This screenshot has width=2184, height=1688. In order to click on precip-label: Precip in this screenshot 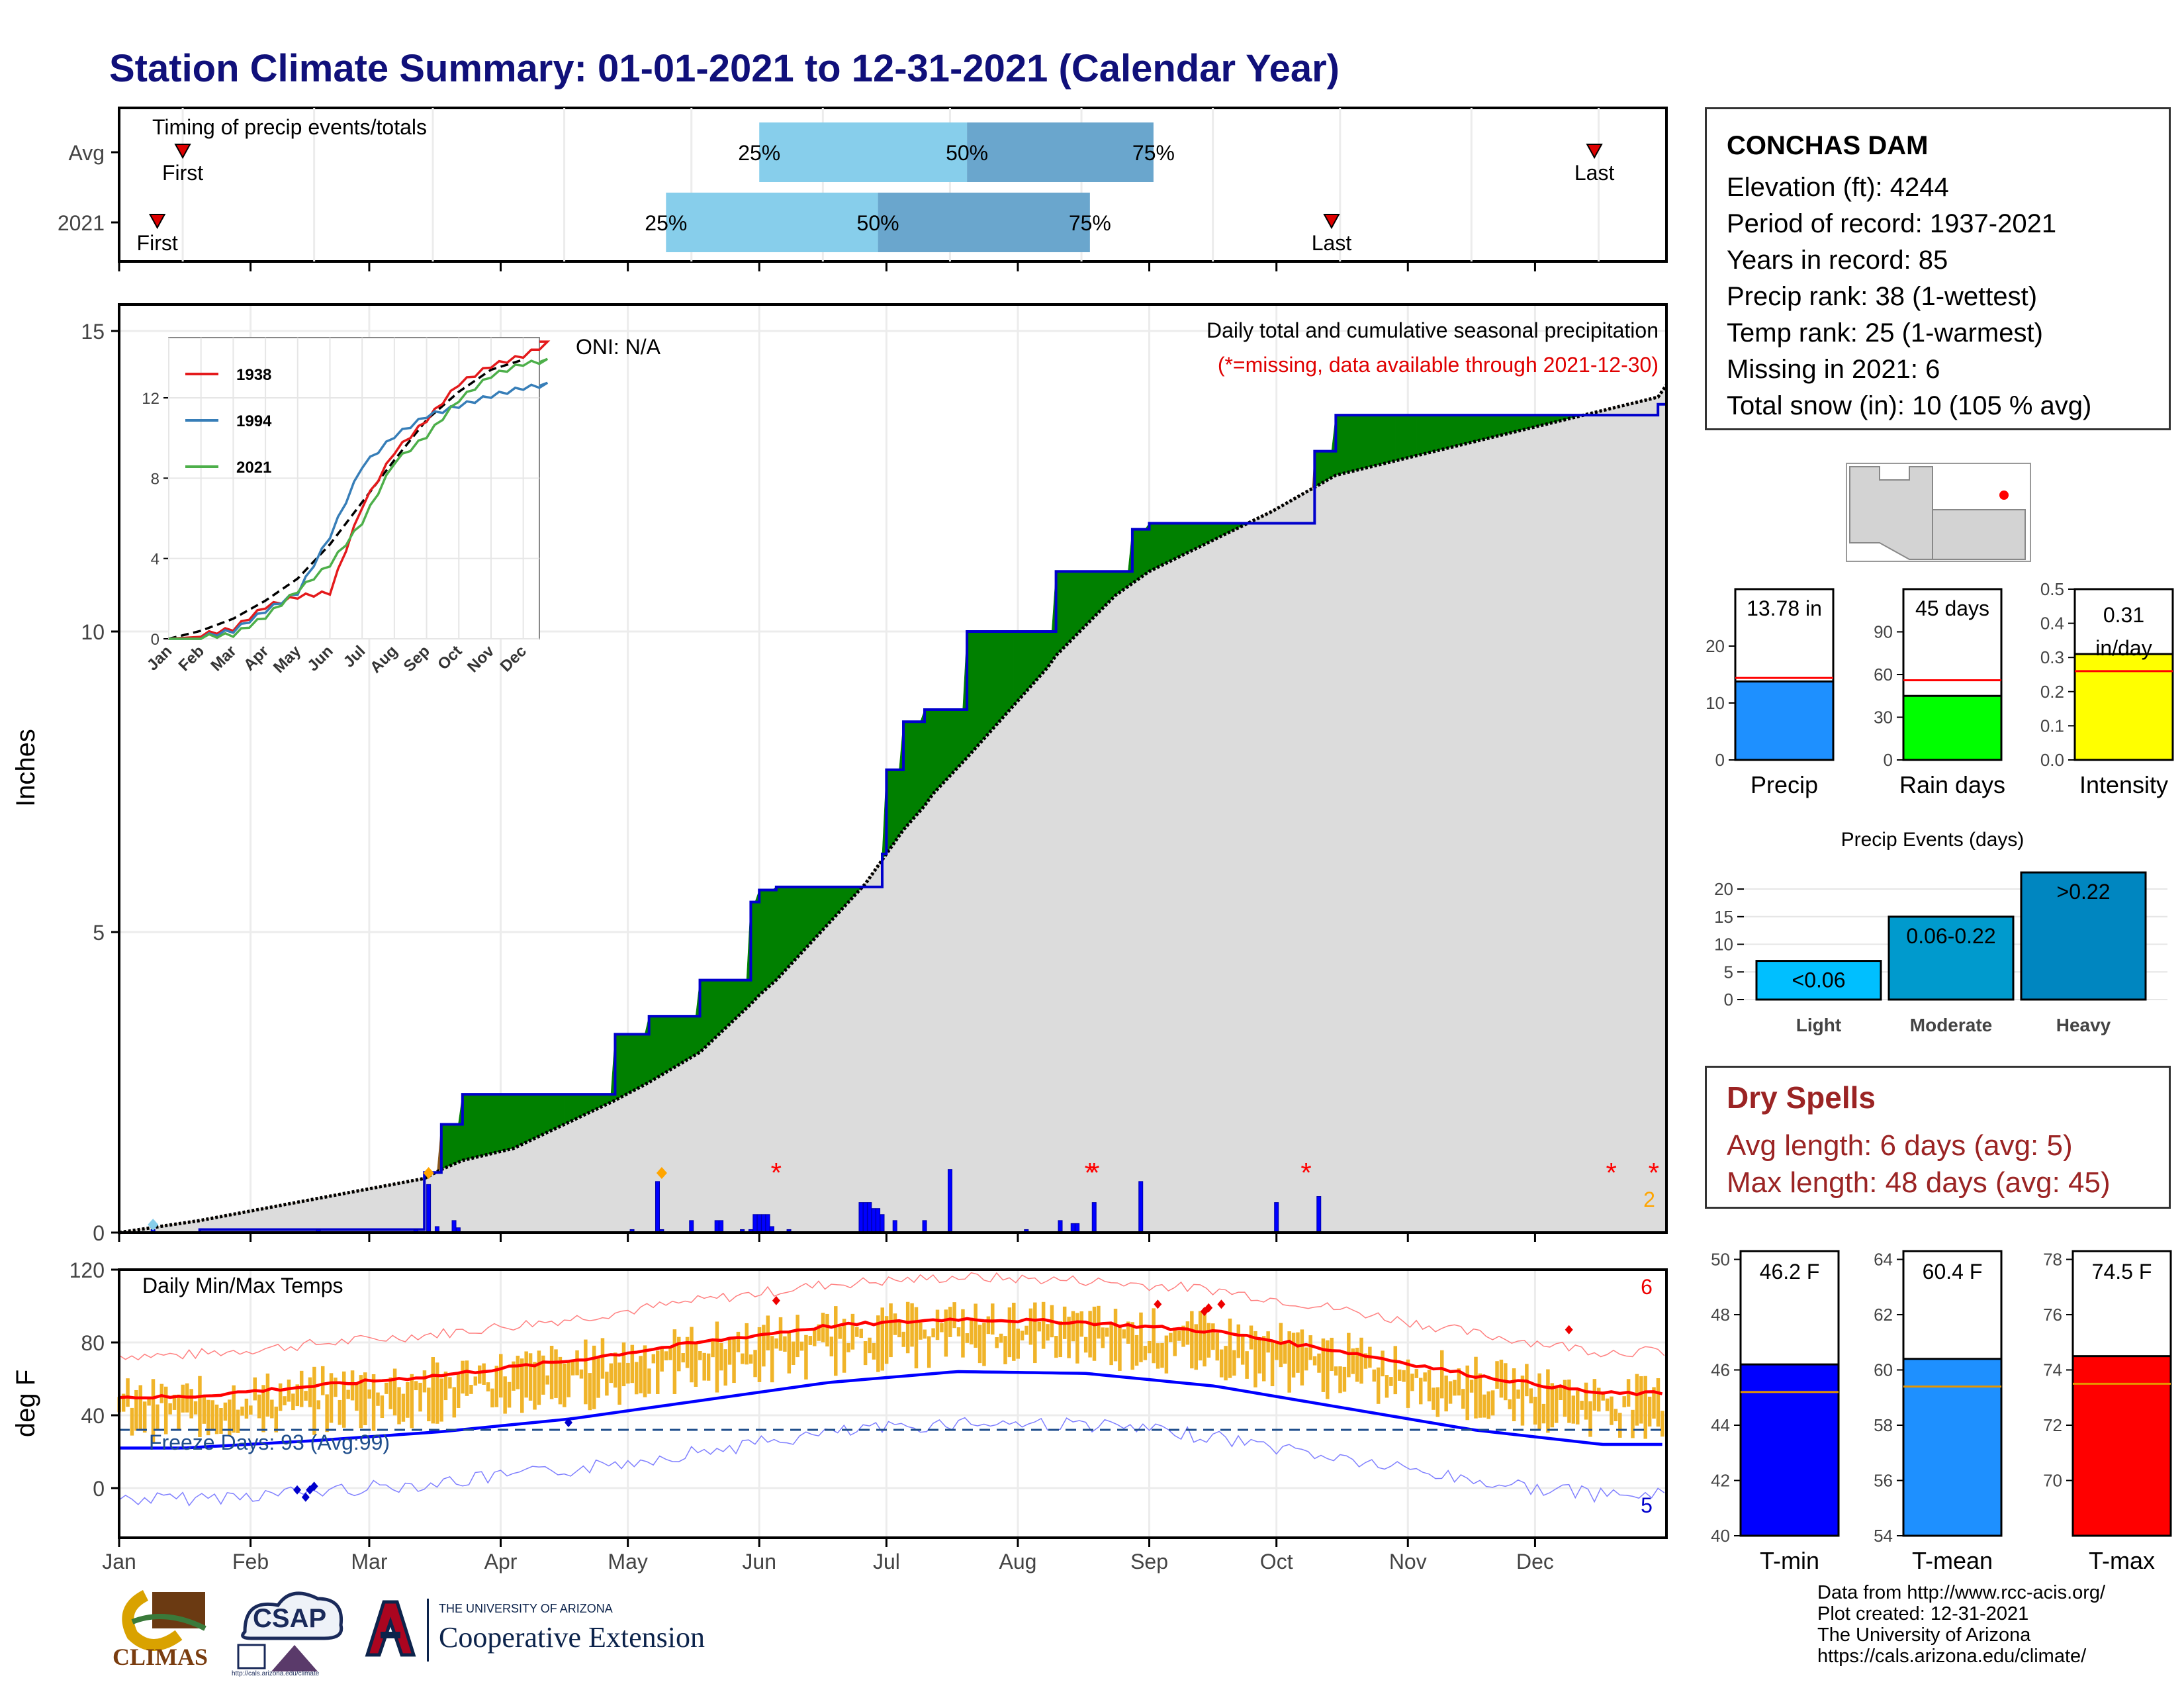, I will do `click(1784, 784)`.